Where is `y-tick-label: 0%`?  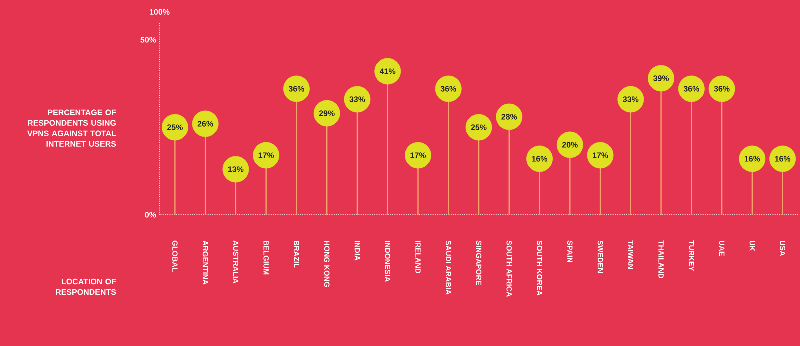
y-tick-label: 0% is located at coordinates (150, 215).